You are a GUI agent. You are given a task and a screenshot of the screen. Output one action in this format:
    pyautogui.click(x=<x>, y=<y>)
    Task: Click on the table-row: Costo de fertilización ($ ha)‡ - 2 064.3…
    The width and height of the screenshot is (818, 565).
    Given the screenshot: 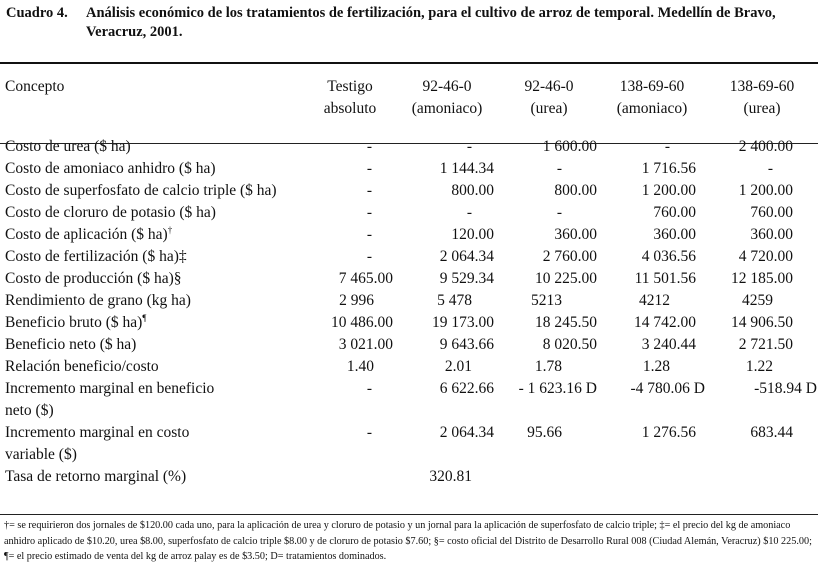 What is the action you would take?
    pyautogui.click(x=409, y=257)
    